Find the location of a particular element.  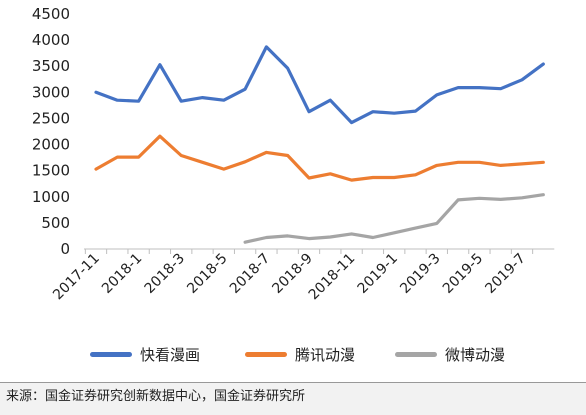

y-tick-label: 3500 is located at coordinates (51, 66).